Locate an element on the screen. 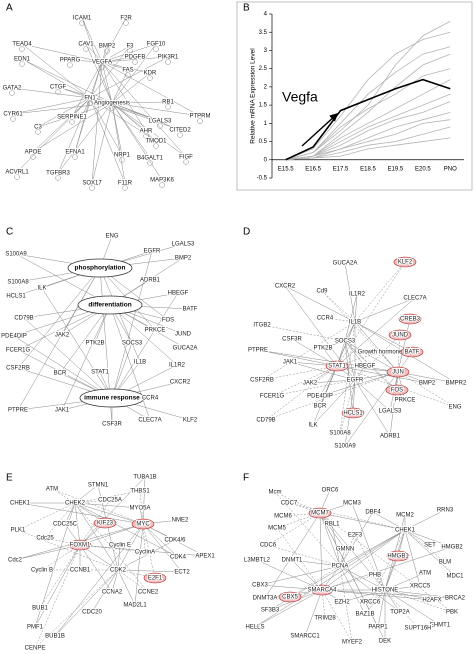 The image size is (474, 654). node-label: ICAM1 is located at coordinates (82, 19).